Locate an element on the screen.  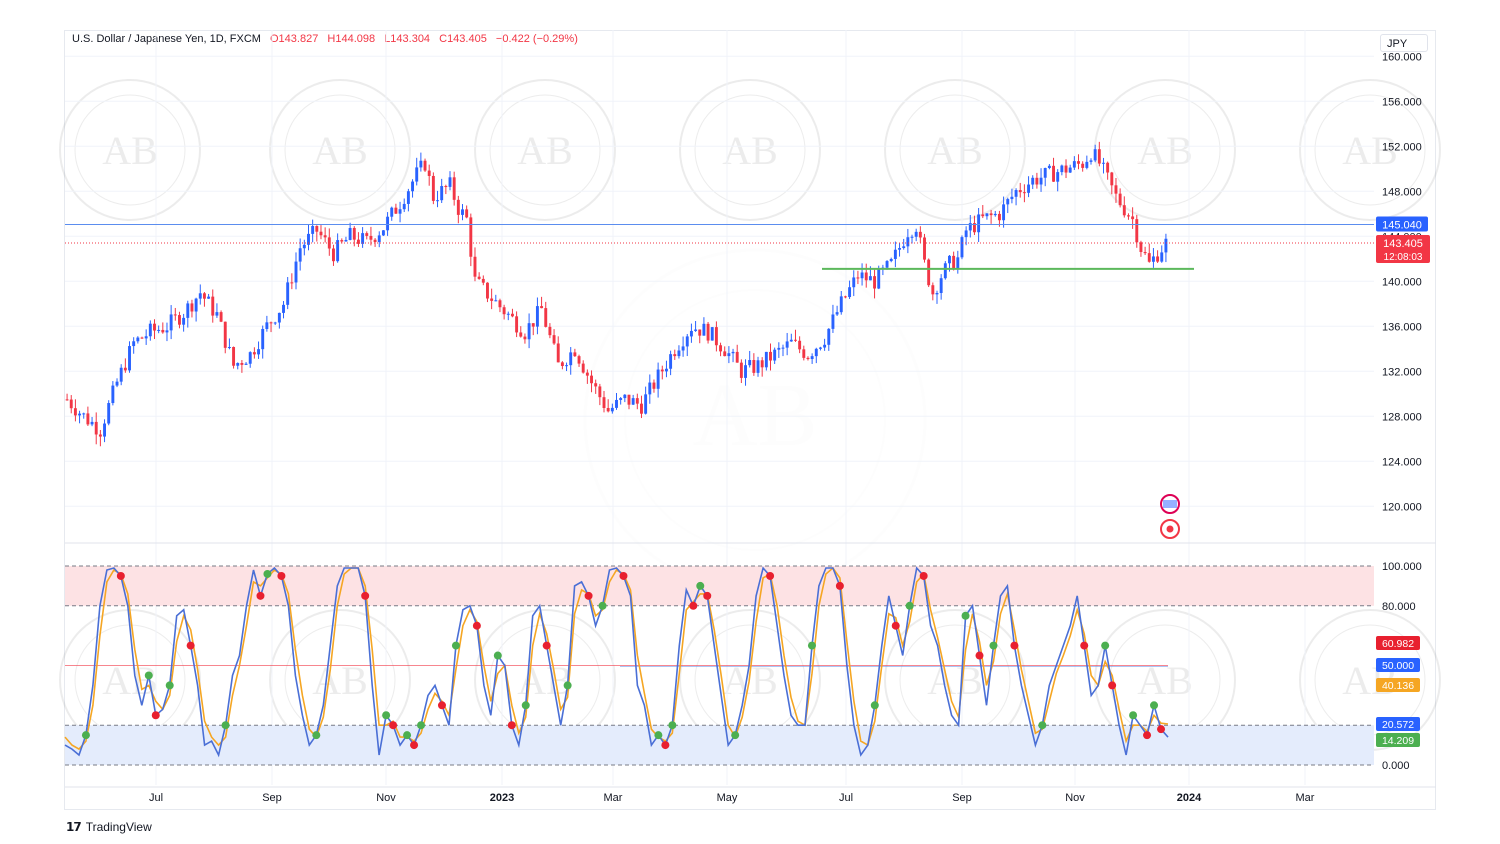
tradingview-logo: 𝟭𝟳 TradingView is located at coordinates (109, 827).